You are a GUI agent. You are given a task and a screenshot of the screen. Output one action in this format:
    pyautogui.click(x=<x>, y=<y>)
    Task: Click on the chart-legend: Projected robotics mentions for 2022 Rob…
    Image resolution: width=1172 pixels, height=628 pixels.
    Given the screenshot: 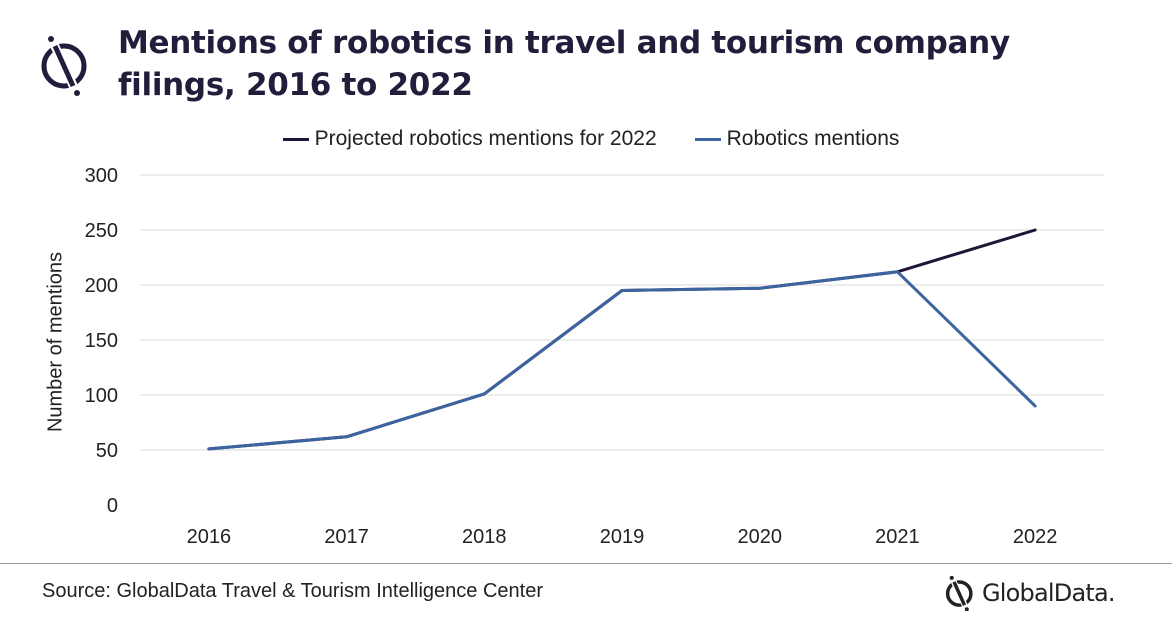 What is the action you would take?
    pyautogui.click(x=586, y=139)
    